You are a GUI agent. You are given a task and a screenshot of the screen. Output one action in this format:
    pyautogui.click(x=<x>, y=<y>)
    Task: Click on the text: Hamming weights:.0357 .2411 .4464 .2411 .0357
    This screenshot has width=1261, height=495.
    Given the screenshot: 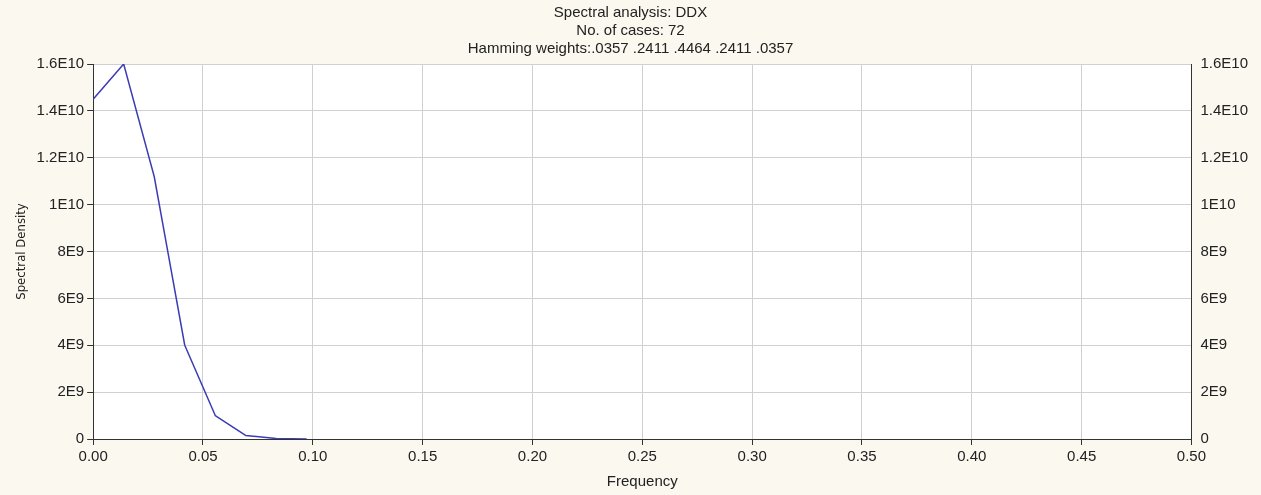 What is the action you would take?
    pyautogui.click(x=630, y=48)
    